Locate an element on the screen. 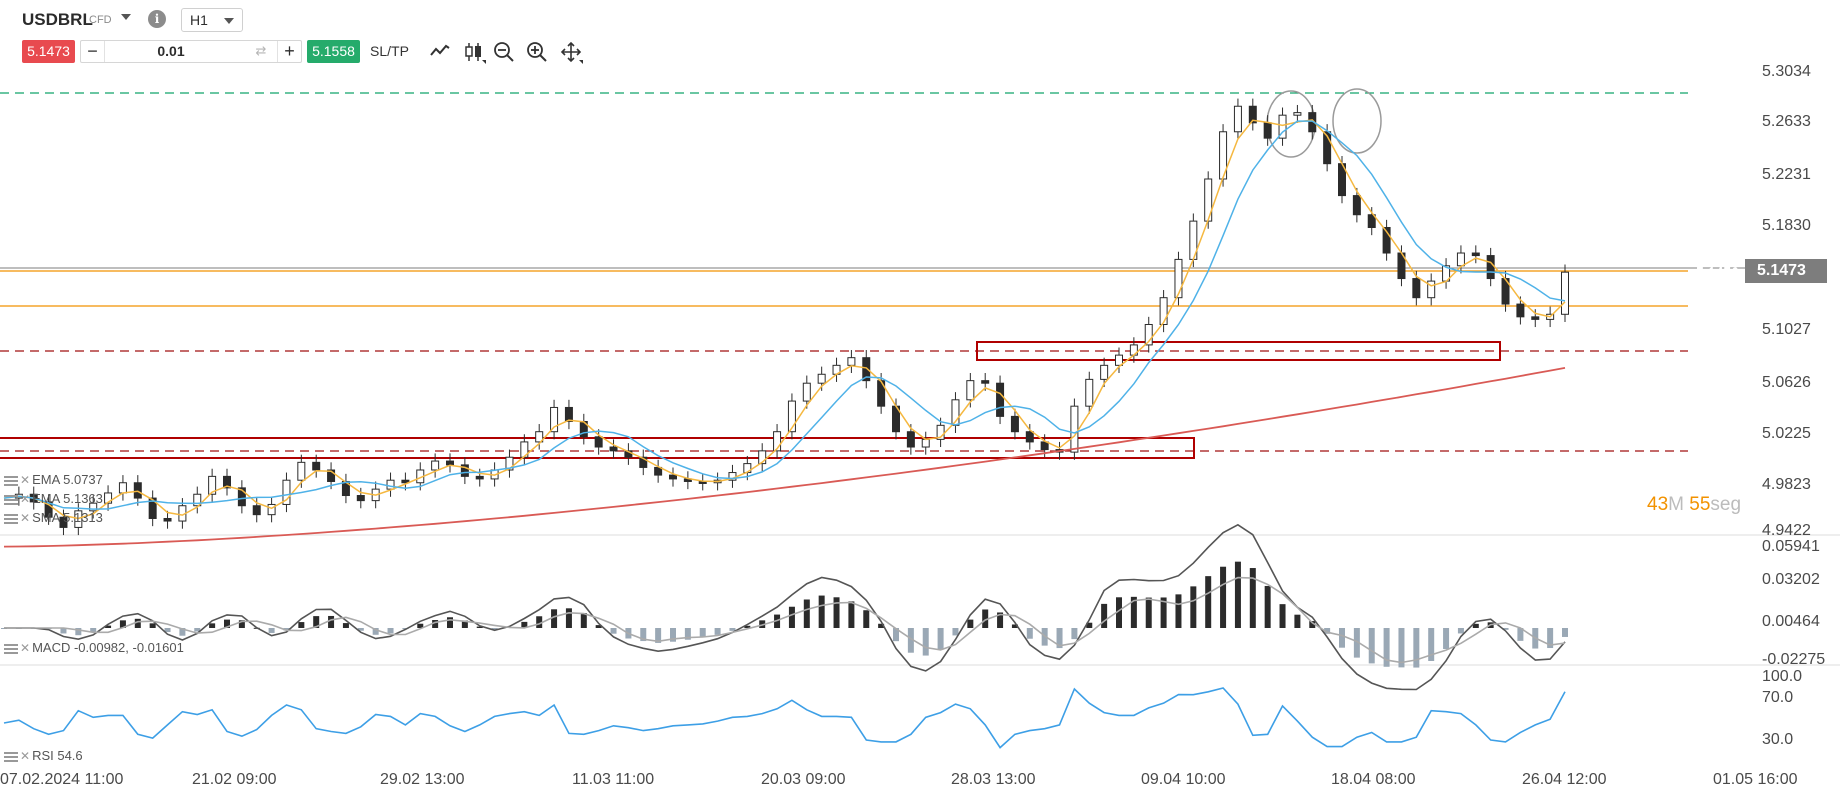  candle-countdown: 43M 55seg is located at coordinates (1694, 505).